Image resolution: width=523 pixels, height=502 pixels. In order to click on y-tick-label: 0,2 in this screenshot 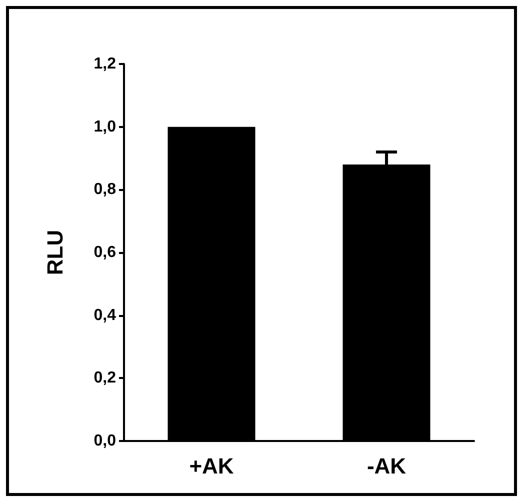, I will do `click(105, 378)`.